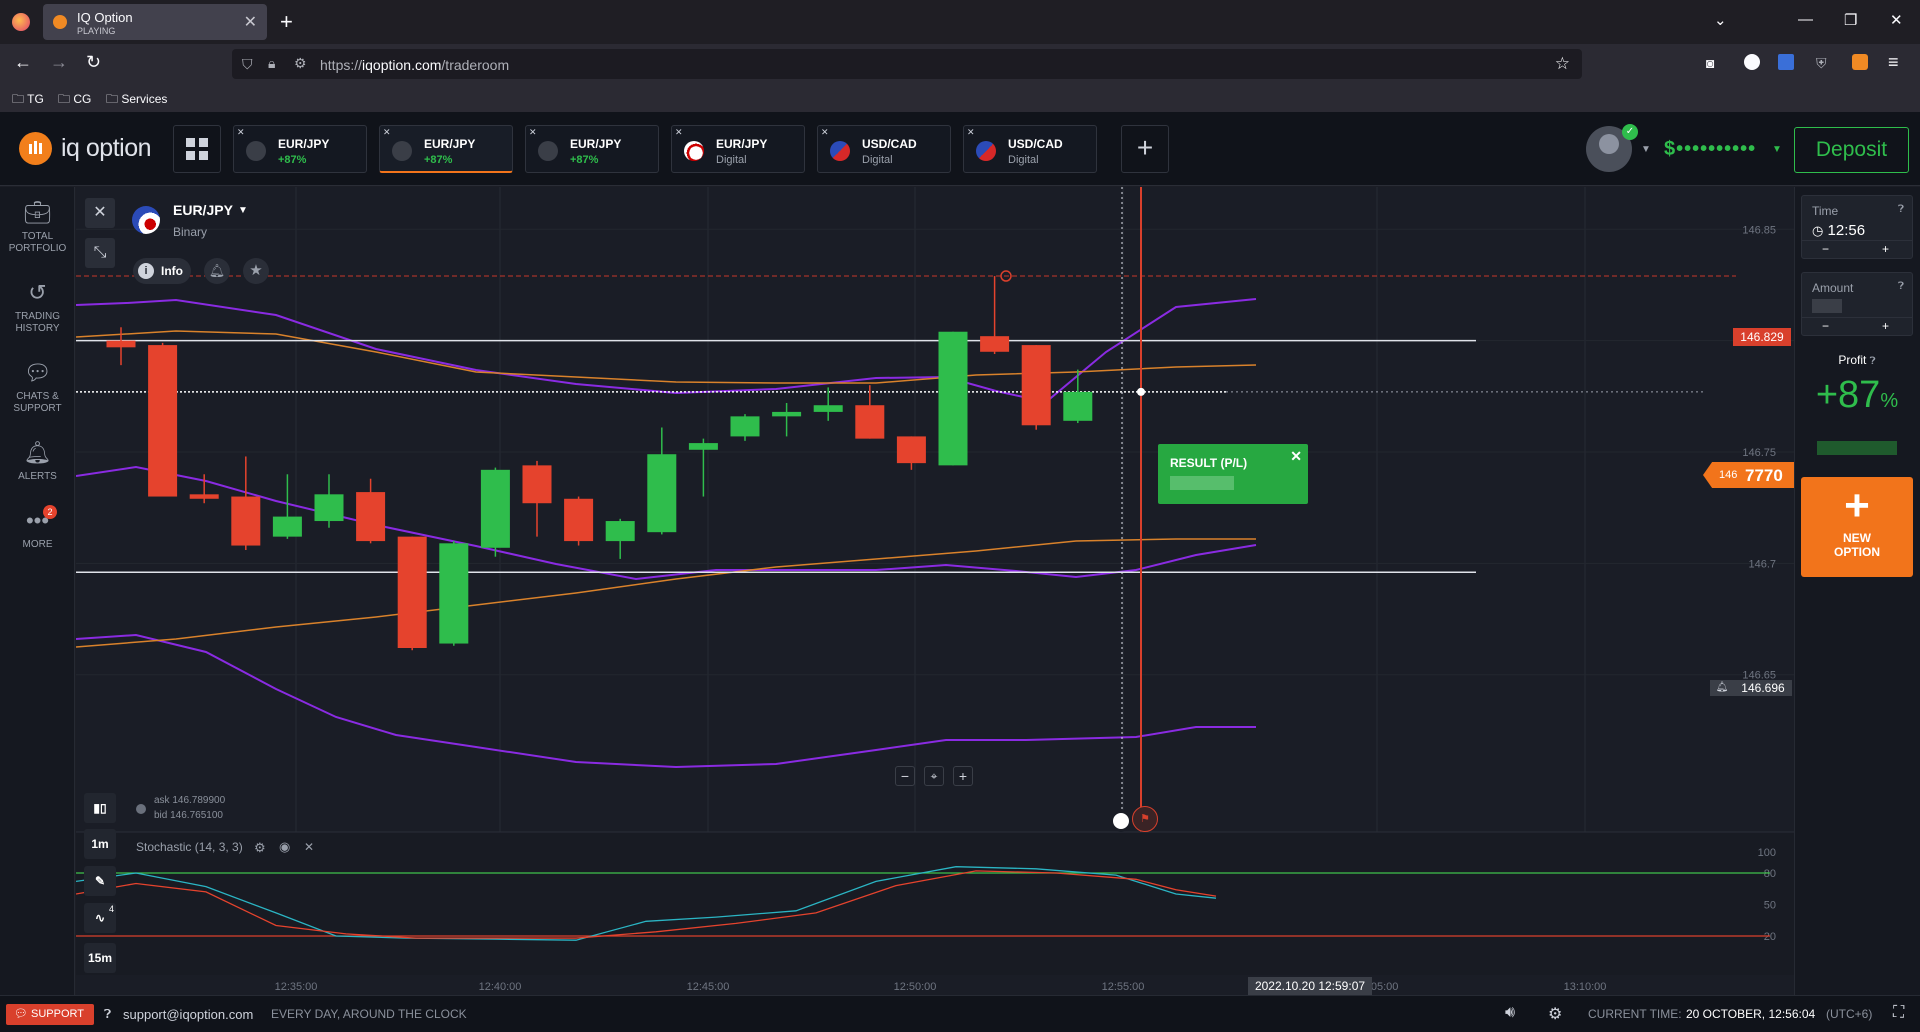 This screenshot has height=1032, width=1920. Describe the element at coordinates (100, 844) in the screenshot. I see `timeframe-button: 1m` at that location.